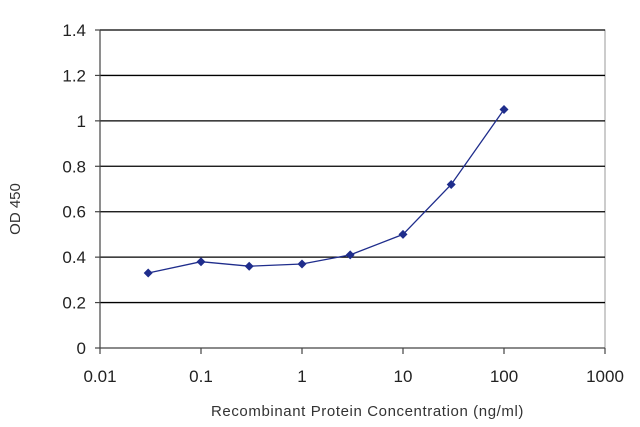 The image size is (640, 427). I want to click on y-tick-label: 0.6, so click(74, 212).